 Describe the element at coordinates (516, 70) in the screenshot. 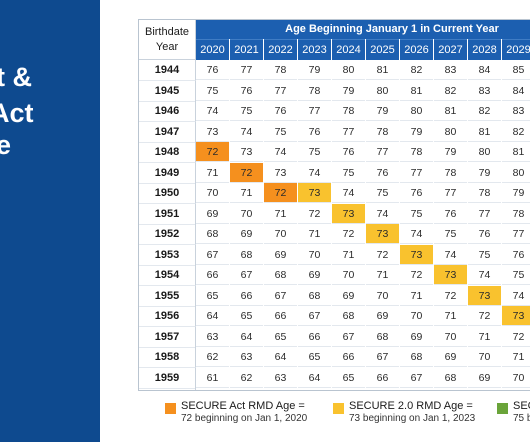

I see `age-cell: 85` at that location.